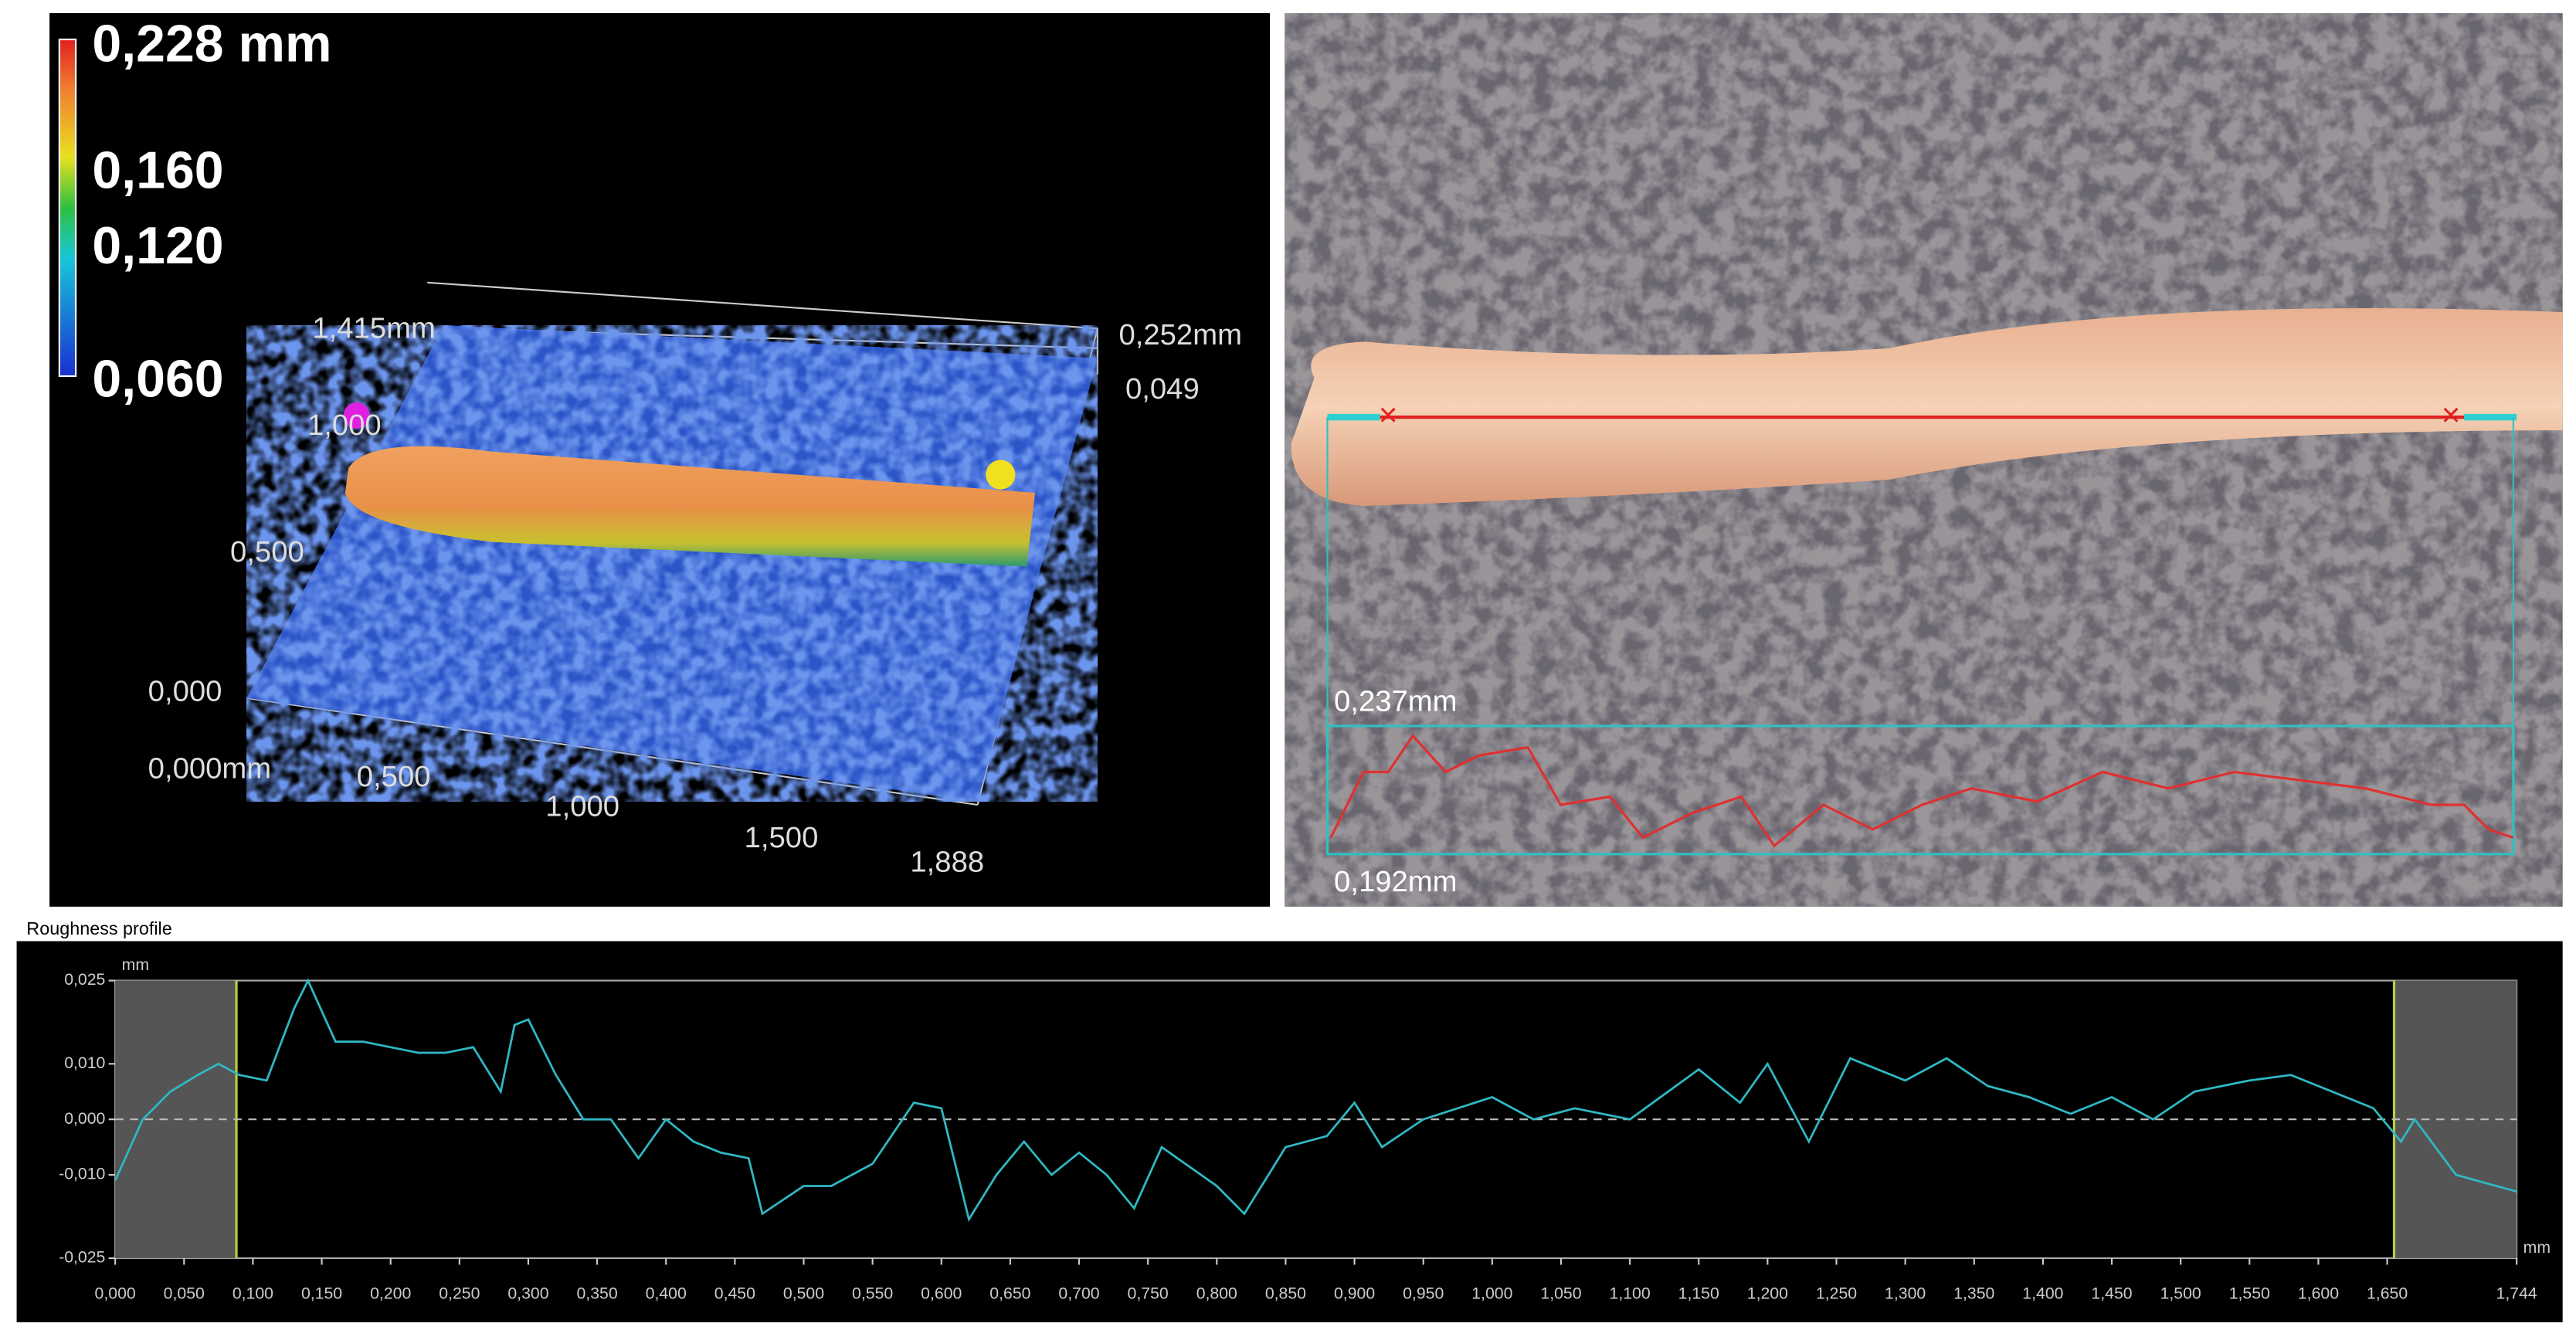  Describe the element at coordinates (157, 245) in the screenshot. I see `colorbar-label: 0,120` at that location.